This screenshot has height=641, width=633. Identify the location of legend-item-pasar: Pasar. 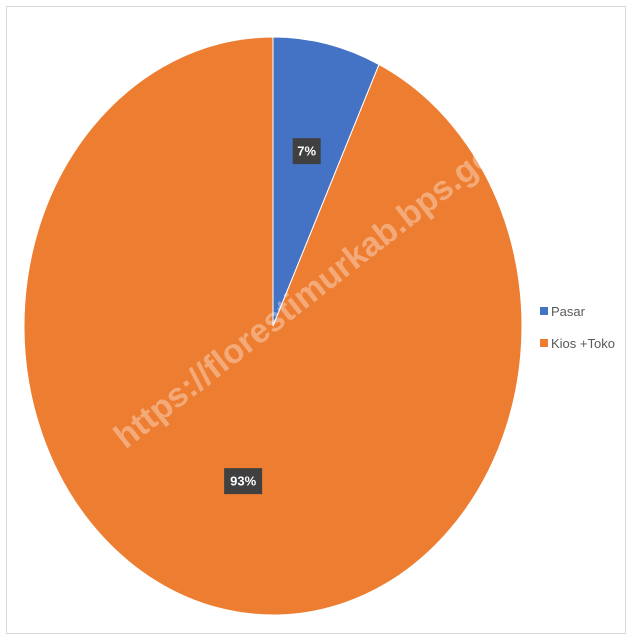
(577, 311).